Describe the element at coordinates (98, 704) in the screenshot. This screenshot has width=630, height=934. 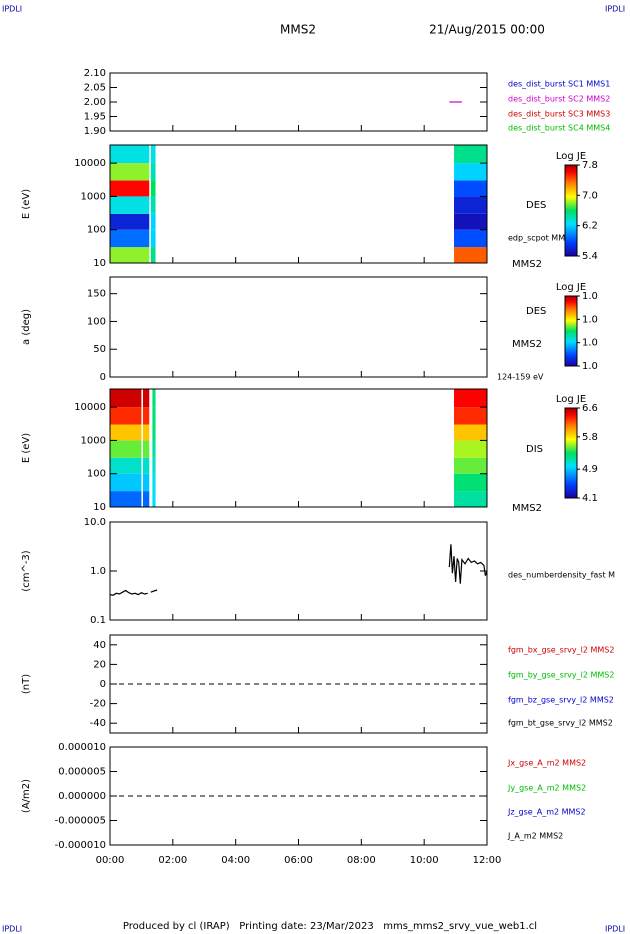
I see `y-tick-label: -20` at that location.